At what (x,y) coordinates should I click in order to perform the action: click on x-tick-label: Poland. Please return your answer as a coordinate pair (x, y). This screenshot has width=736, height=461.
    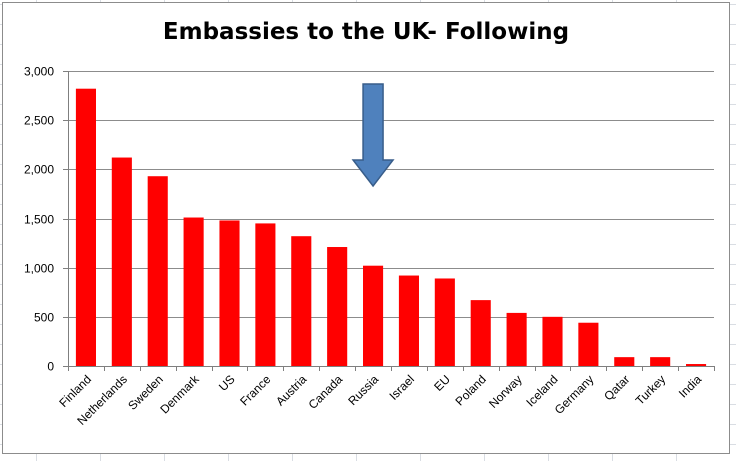
    Looking at the image, I should click on (471, 390).